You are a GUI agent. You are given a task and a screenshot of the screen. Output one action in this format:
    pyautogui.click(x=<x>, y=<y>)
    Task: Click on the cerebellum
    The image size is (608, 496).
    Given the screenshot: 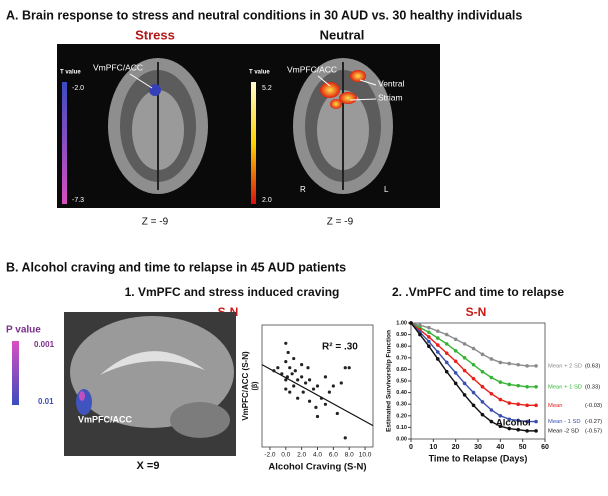 What is the action you would take?
    pyautogui.click(x=200, y=420)
    